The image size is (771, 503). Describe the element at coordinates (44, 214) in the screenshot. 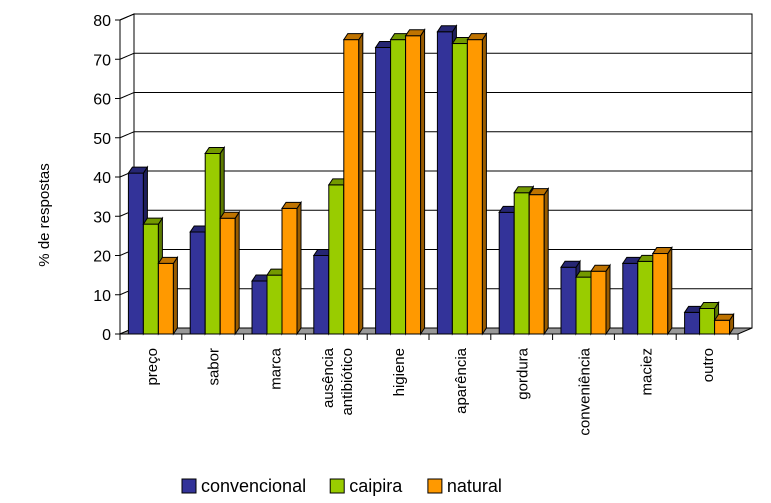

I see `y-axis-label: % de respostas` at that location.